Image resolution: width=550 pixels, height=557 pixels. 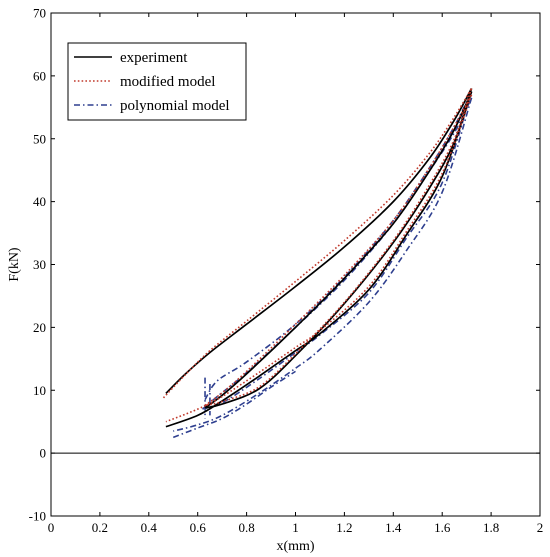 I want to click on y-tick-label: 50, so click(x=39, y=138).